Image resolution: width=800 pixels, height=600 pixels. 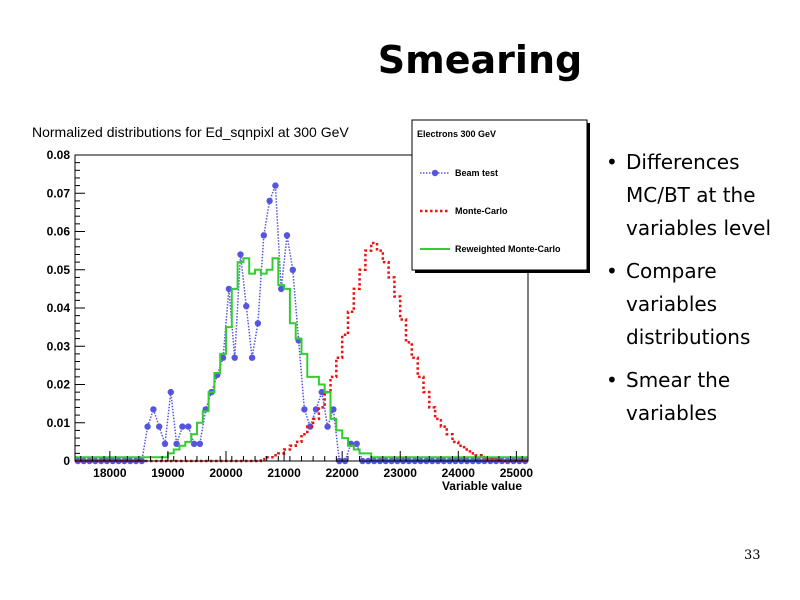 I want to click on y-tick-label: 0.03, so click(x=59, y=346).